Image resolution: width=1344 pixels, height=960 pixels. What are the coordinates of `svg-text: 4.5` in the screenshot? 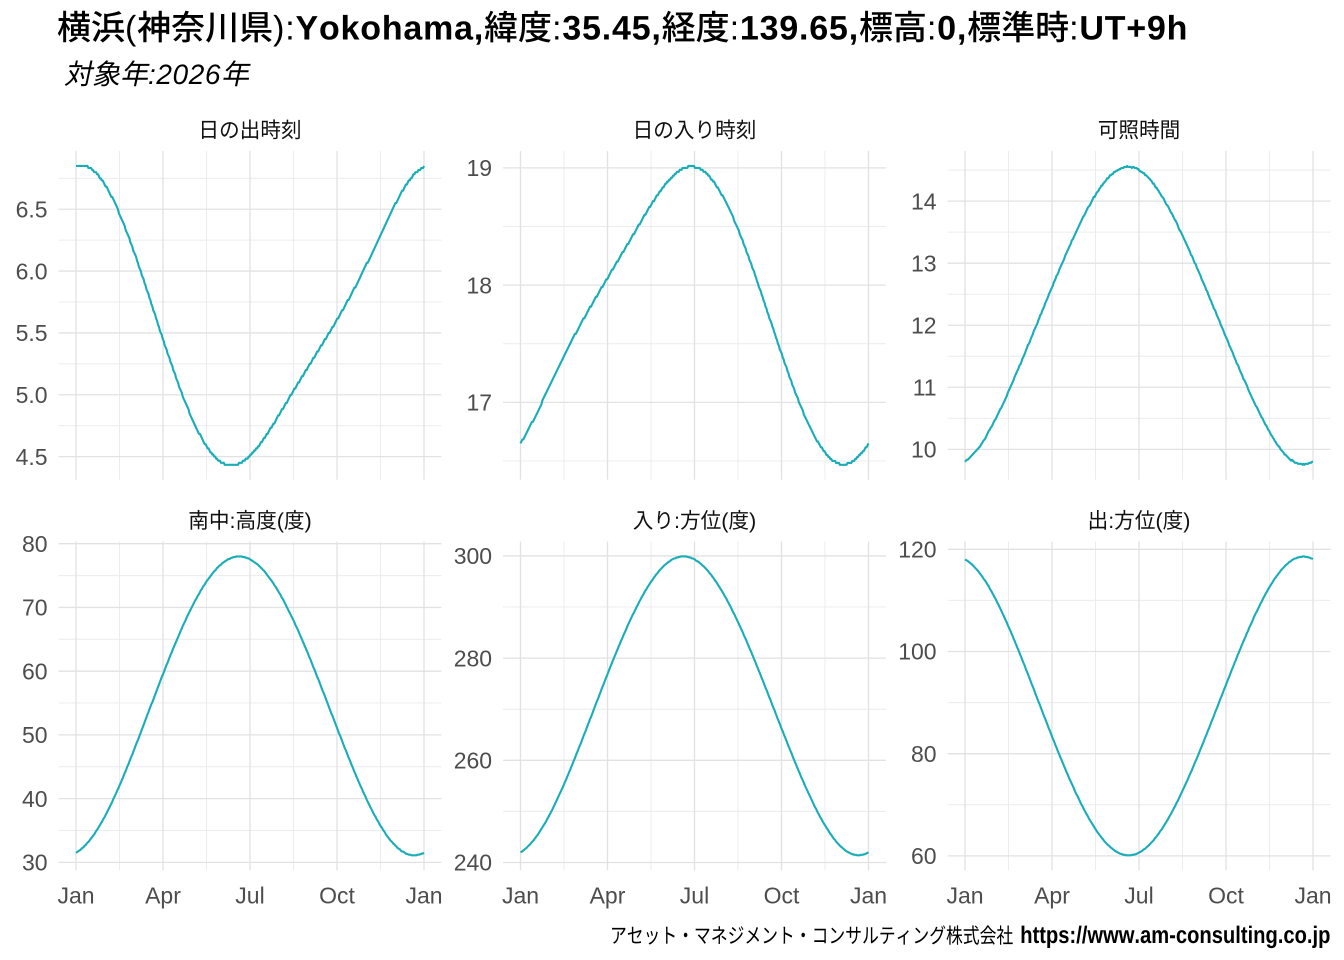 It's located at (32, 457).